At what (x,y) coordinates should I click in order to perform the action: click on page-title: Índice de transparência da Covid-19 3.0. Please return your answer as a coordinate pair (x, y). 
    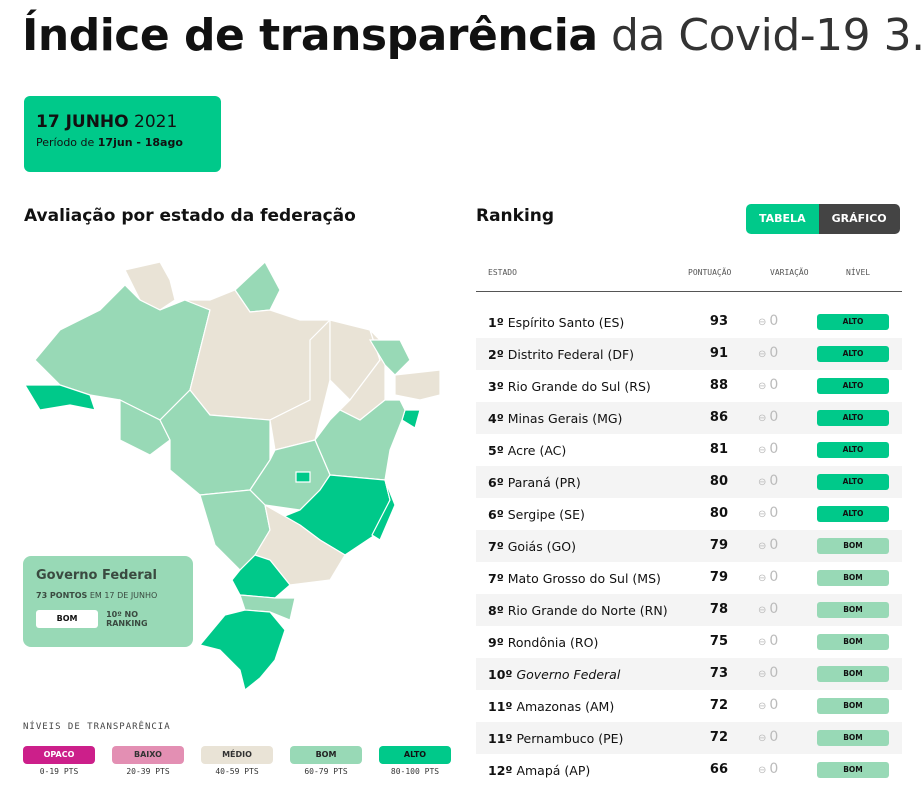
    Looking at the image, I should click on (472, 35).